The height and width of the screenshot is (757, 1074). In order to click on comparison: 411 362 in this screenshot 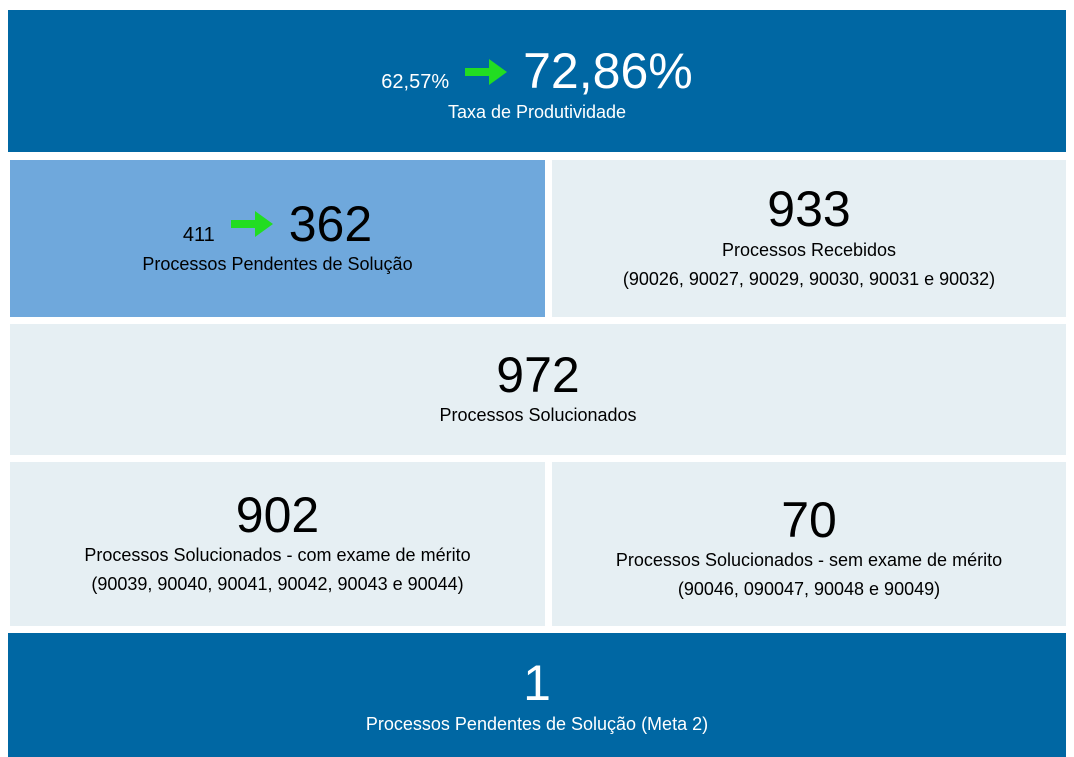, I will do `click(277, 224)`.